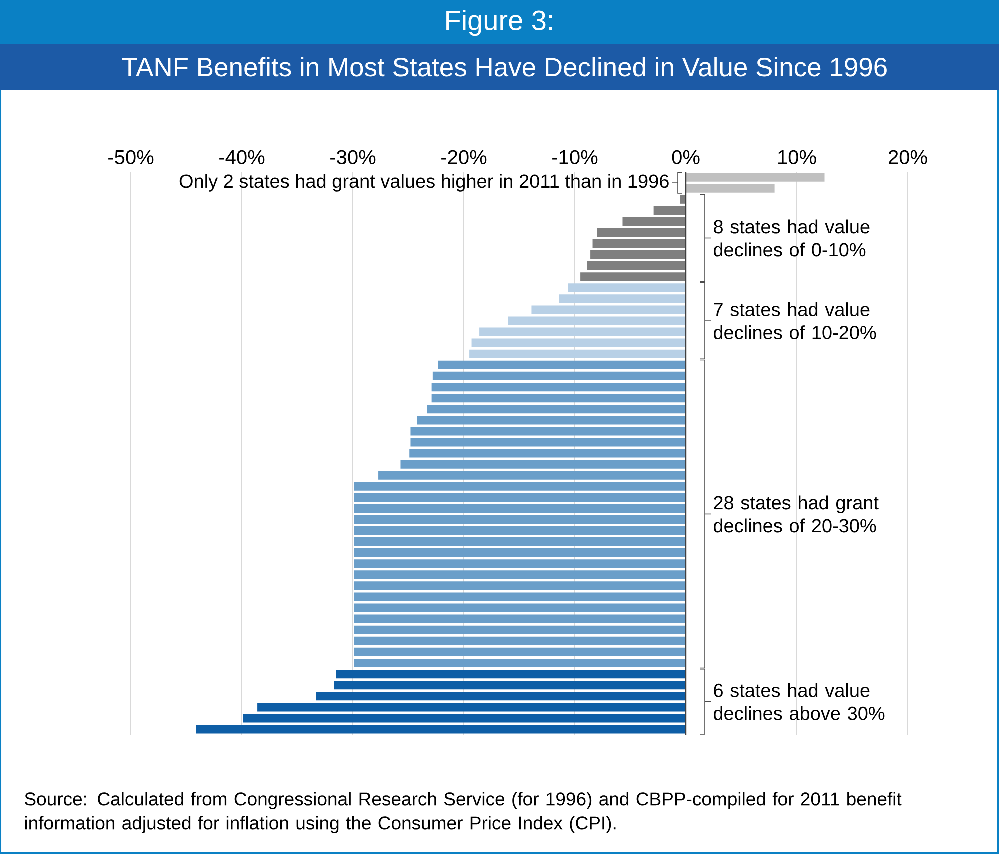 Image resolution: width=999 pixels, height=854 pixels. What do you see at coordinates (792, 238) in the screenshot?
I see `annotation: 8 states had value declines of 0-10%` at bounding box center [792, 238].